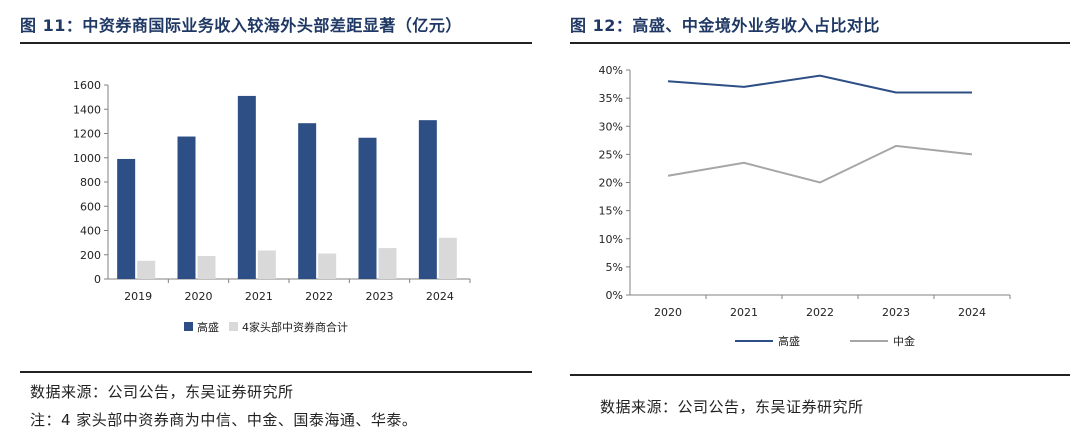 The width and height of the screenshot is (1080, 447). I want to click on y-tick-label: 30%, so click(611, 126).